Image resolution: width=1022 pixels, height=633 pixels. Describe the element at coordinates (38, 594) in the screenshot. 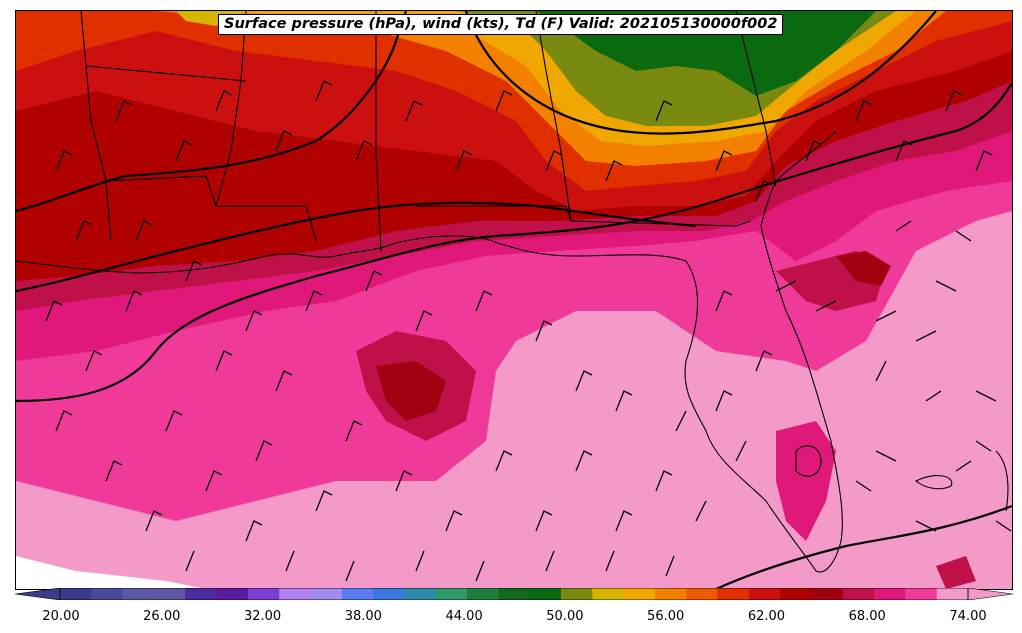

I see `colorbar-extend-low` at that location.